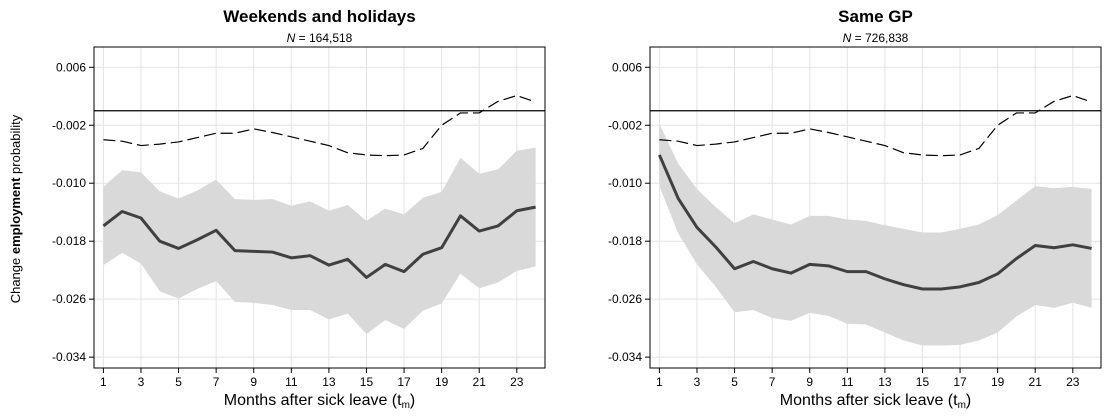 The height and width of the screenshot is (416, 1115). What do you see at coordinates (15, 278) in the screenshot?
I see `y-axis-label-pre: Change` at bounding box center [15, 278].